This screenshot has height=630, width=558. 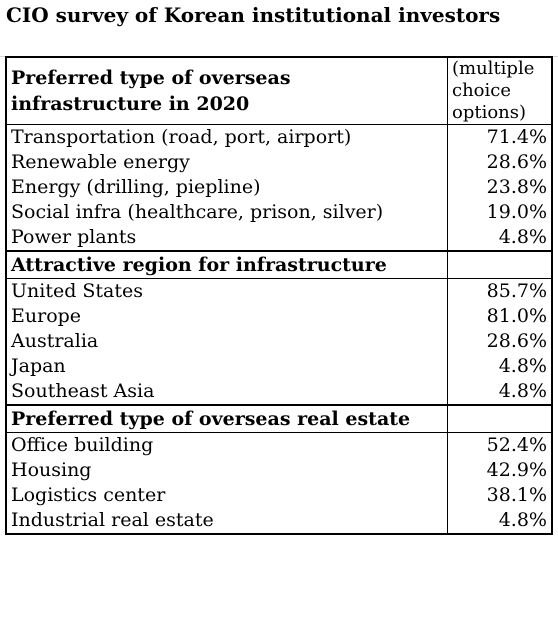 What do you see at coordinates (482, 90) in the screenshot?
I see `note-line: choice` at bounding box center [482, 90].